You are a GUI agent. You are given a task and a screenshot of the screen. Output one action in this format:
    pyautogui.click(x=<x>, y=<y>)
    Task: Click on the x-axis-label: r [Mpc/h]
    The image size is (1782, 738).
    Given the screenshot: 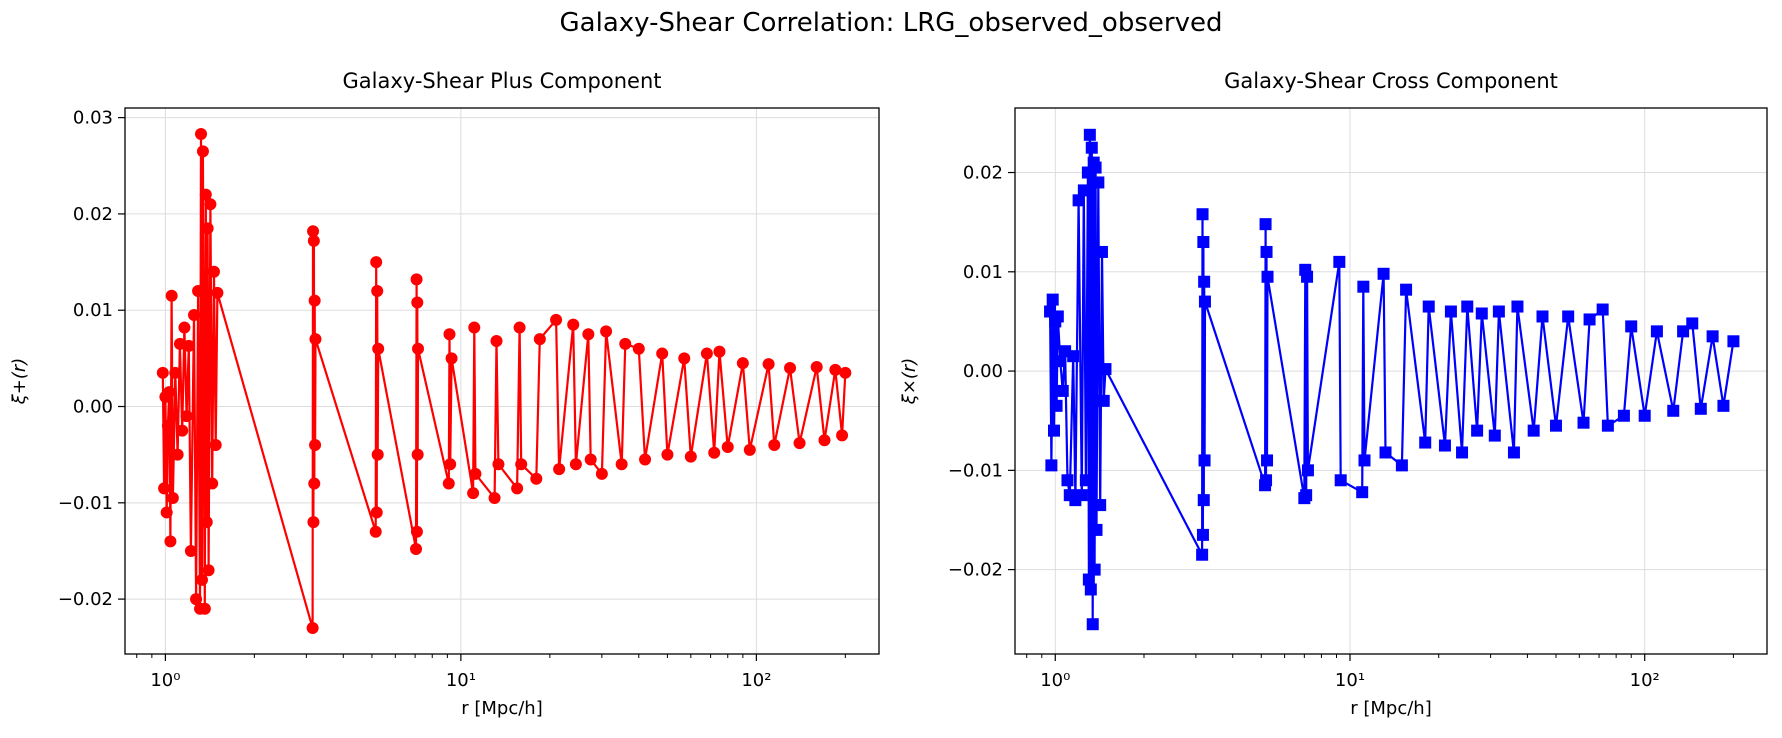 What is the action you would take?
    pyautogui.click(x=1391, y=708)
    